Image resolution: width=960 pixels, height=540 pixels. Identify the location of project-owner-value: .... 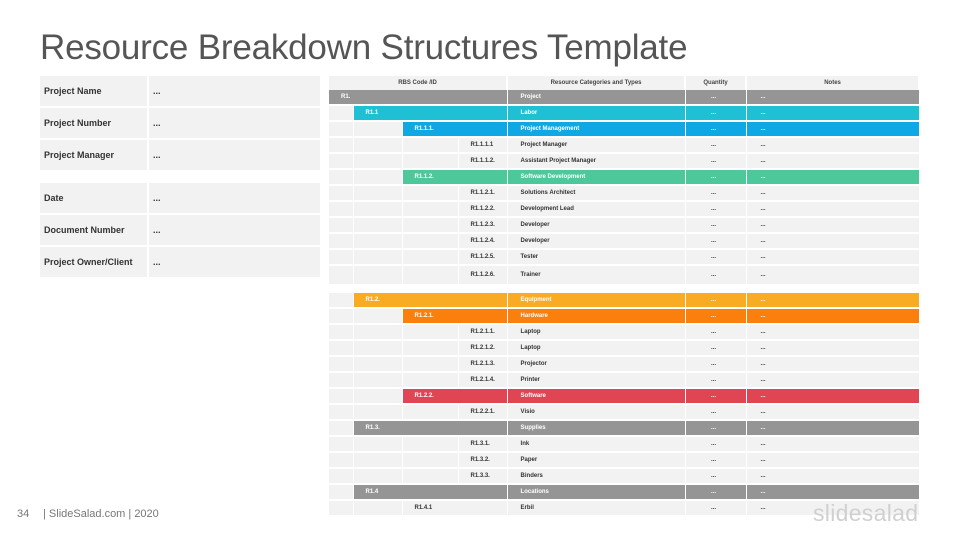
(234, 262).